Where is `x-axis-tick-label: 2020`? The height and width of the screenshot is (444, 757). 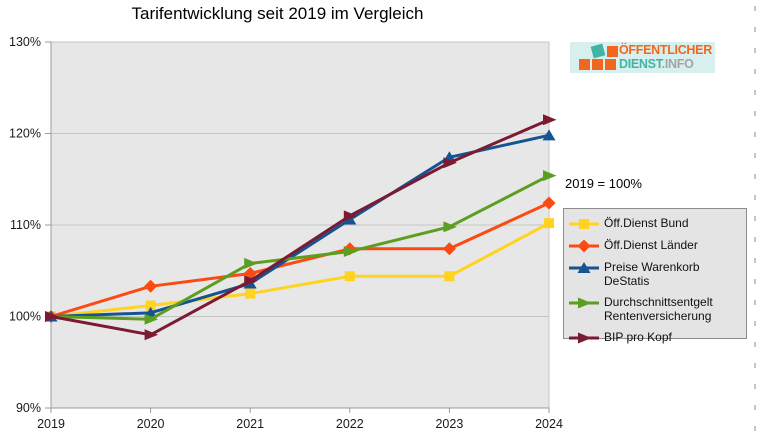 x-axis-tick-label: 2020 is located at coordinates (151, 424).